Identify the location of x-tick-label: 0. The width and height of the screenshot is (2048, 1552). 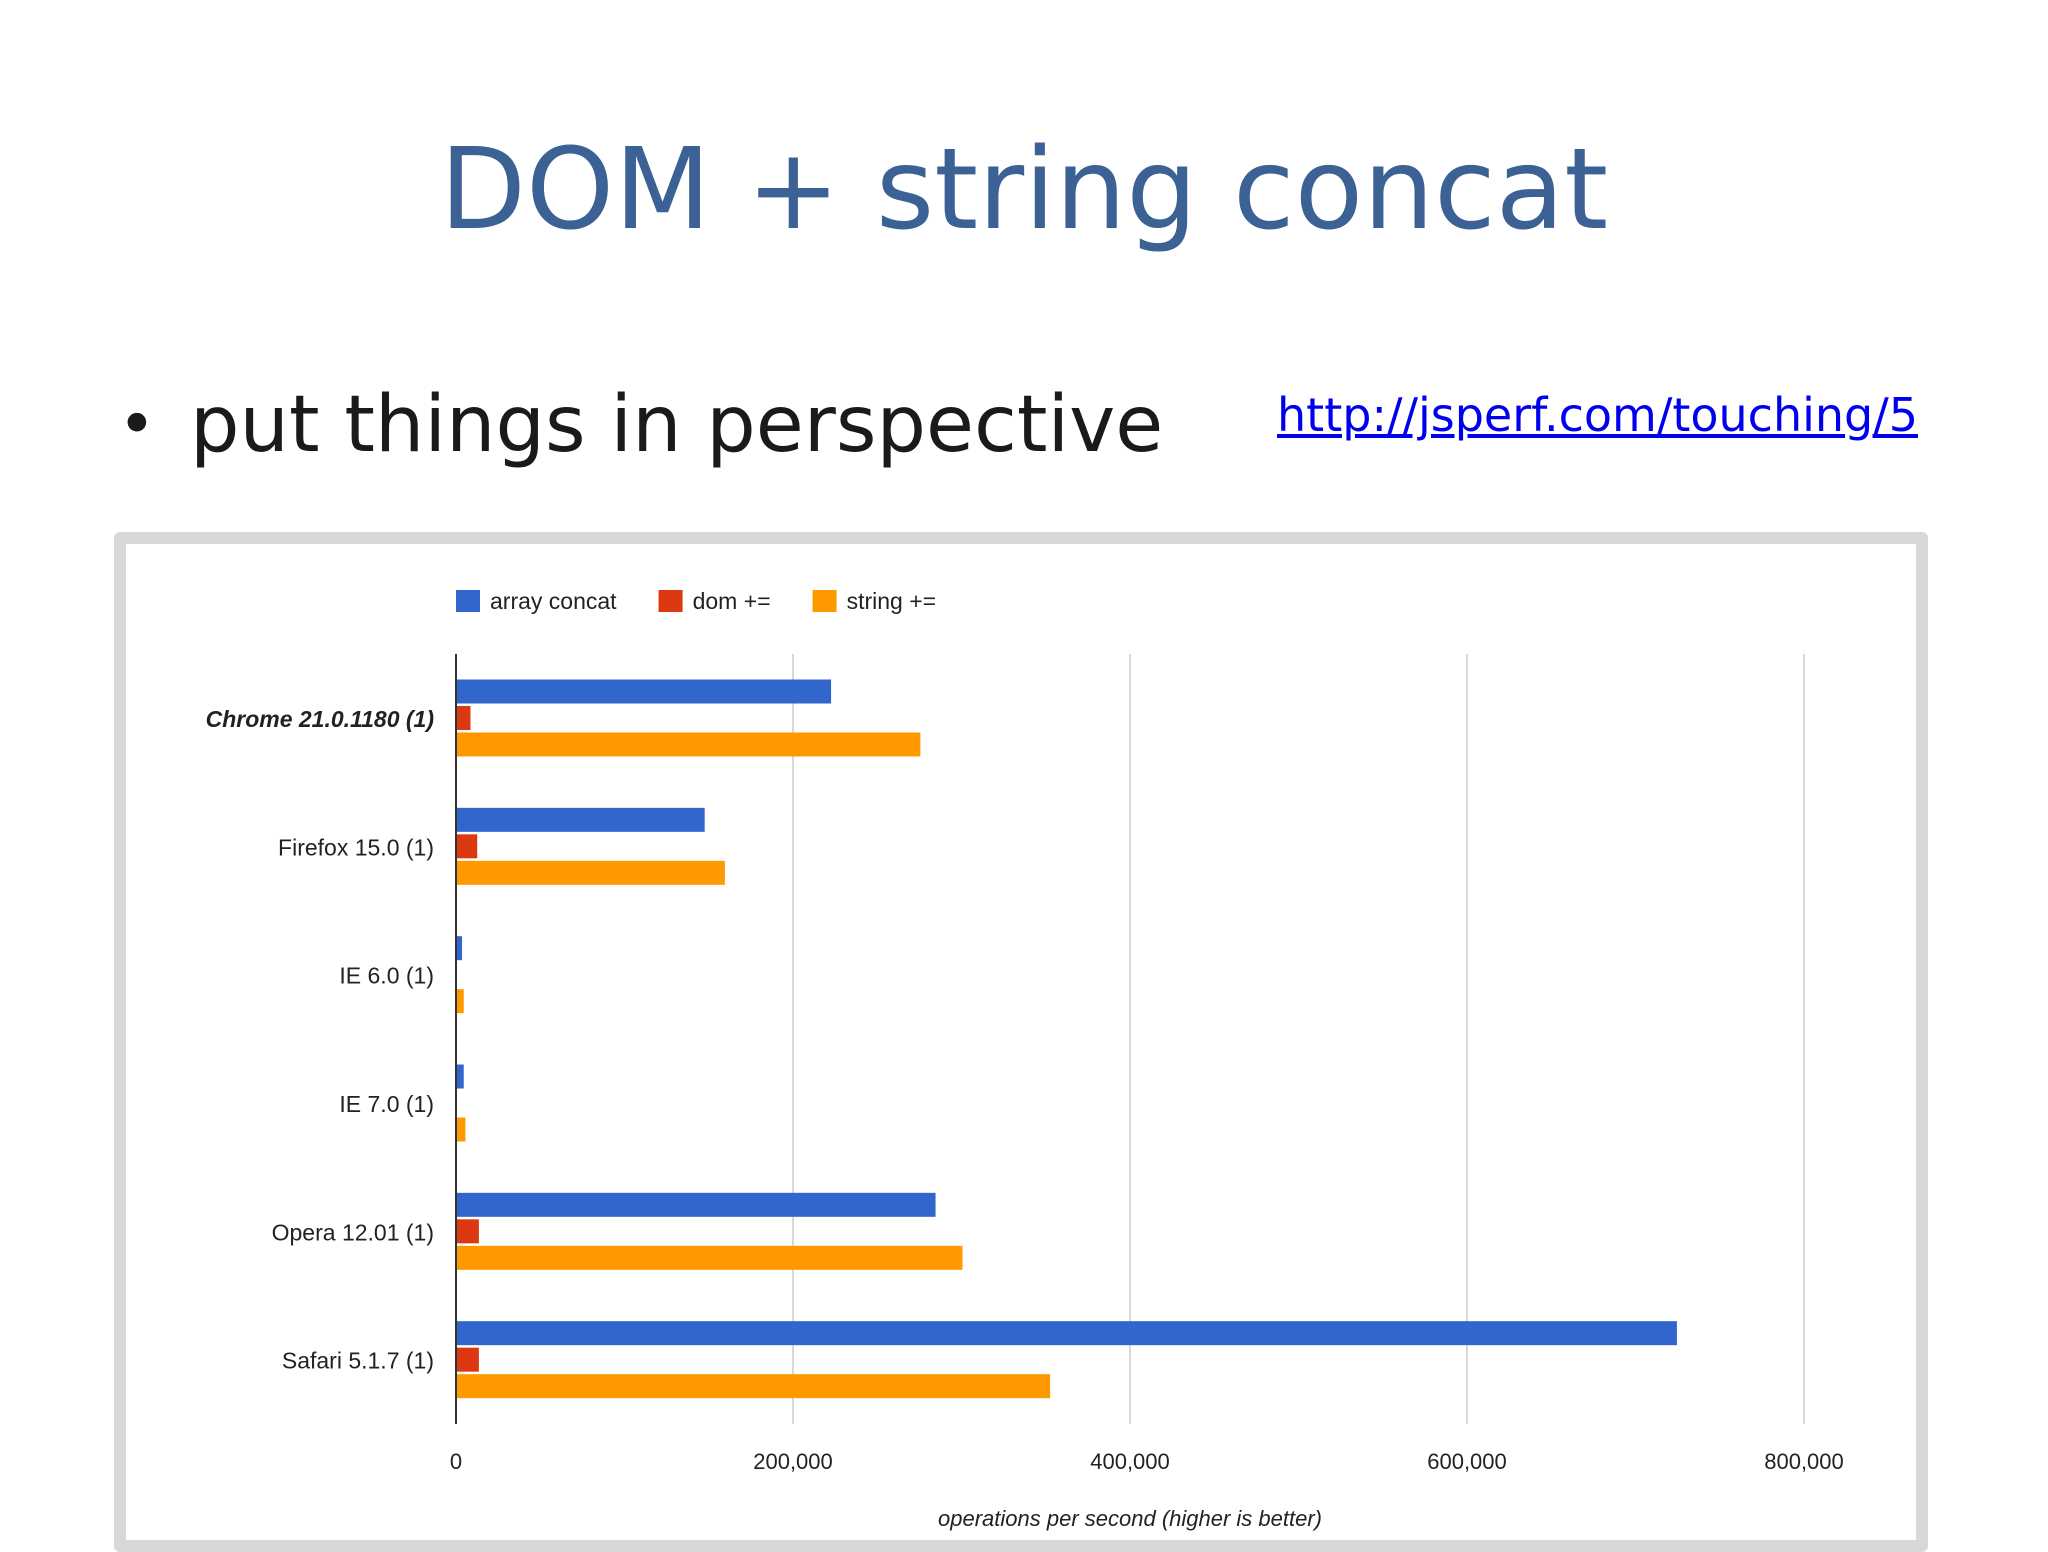
(456, 1461).